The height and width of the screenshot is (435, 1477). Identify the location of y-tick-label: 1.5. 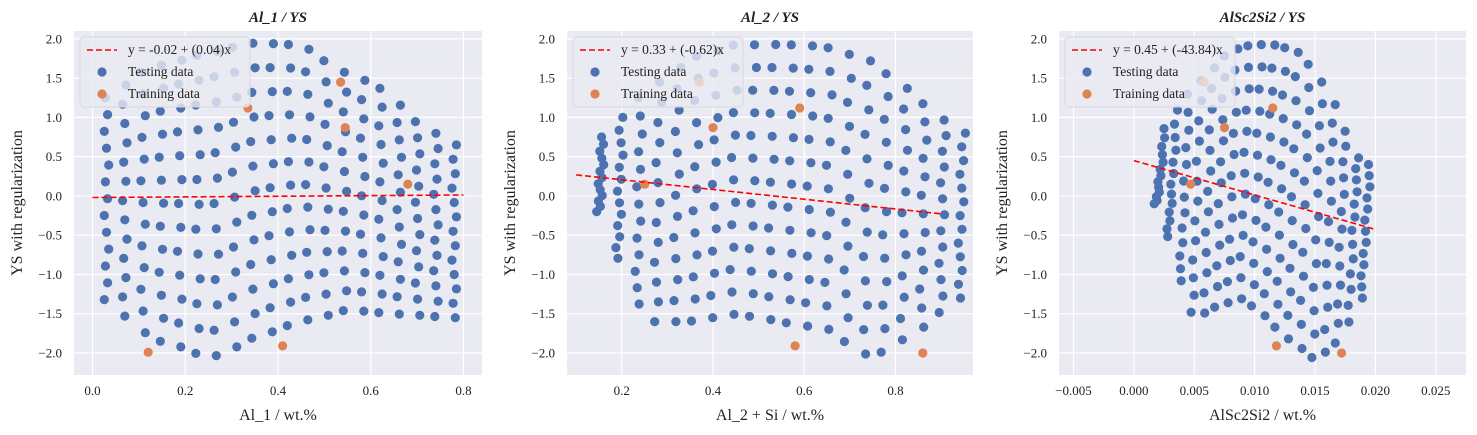
(1039, 78).